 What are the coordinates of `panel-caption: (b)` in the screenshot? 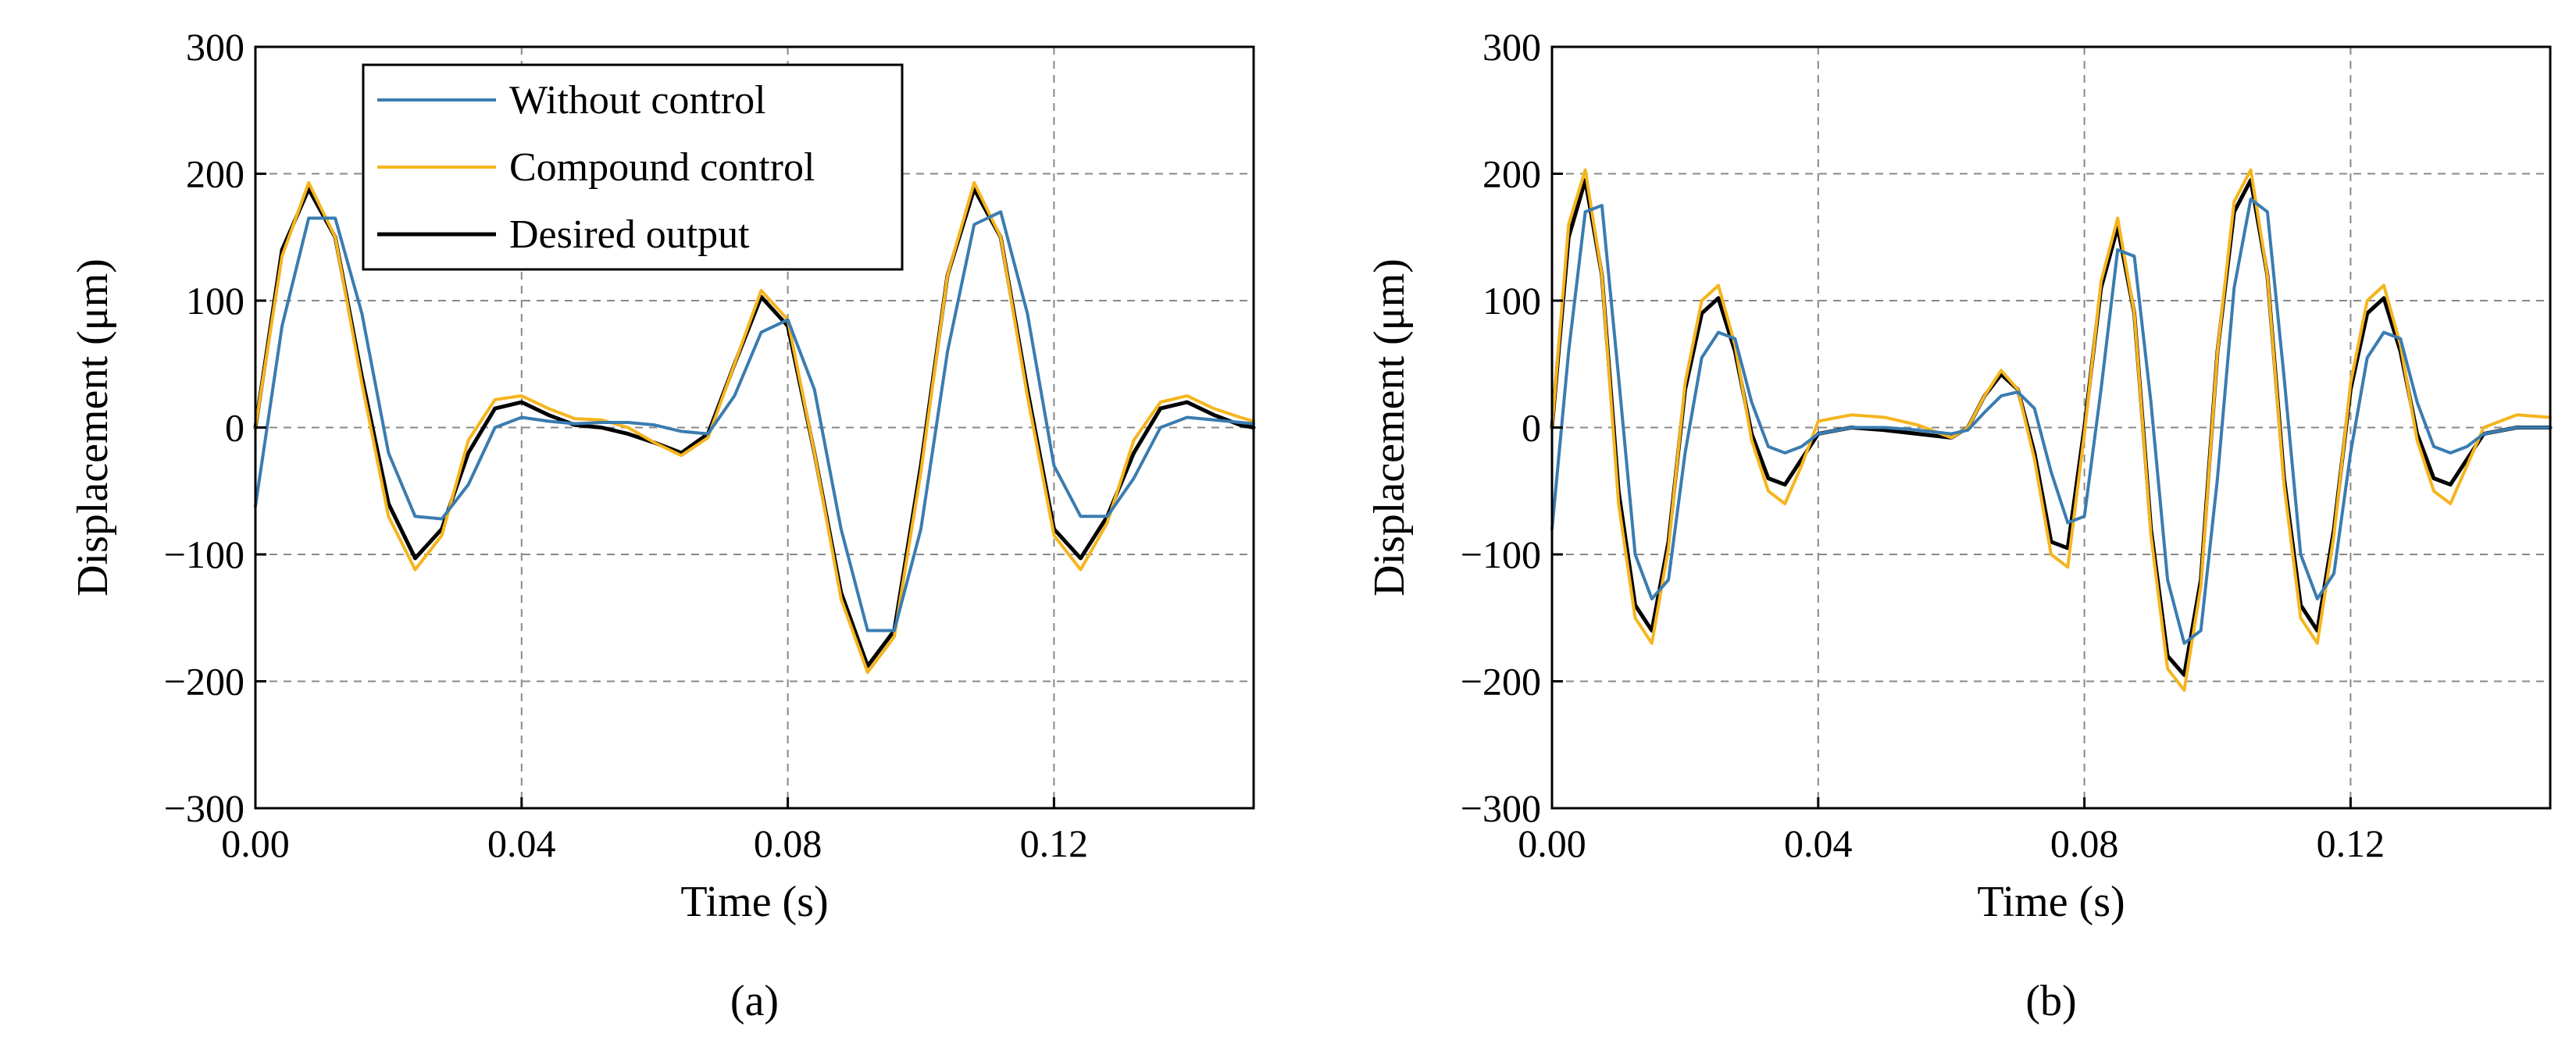 It's located at (2050, 1001).